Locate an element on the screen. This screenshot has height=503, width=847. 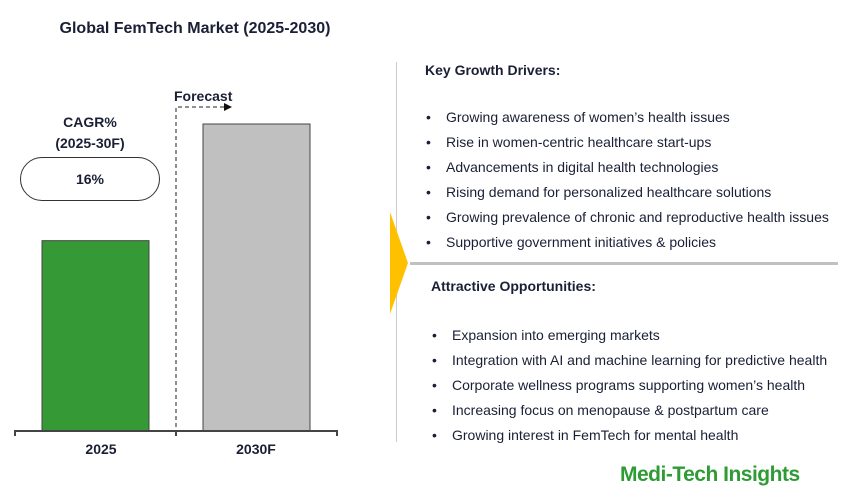
bar-2025 is located at coordinates (95, 336).